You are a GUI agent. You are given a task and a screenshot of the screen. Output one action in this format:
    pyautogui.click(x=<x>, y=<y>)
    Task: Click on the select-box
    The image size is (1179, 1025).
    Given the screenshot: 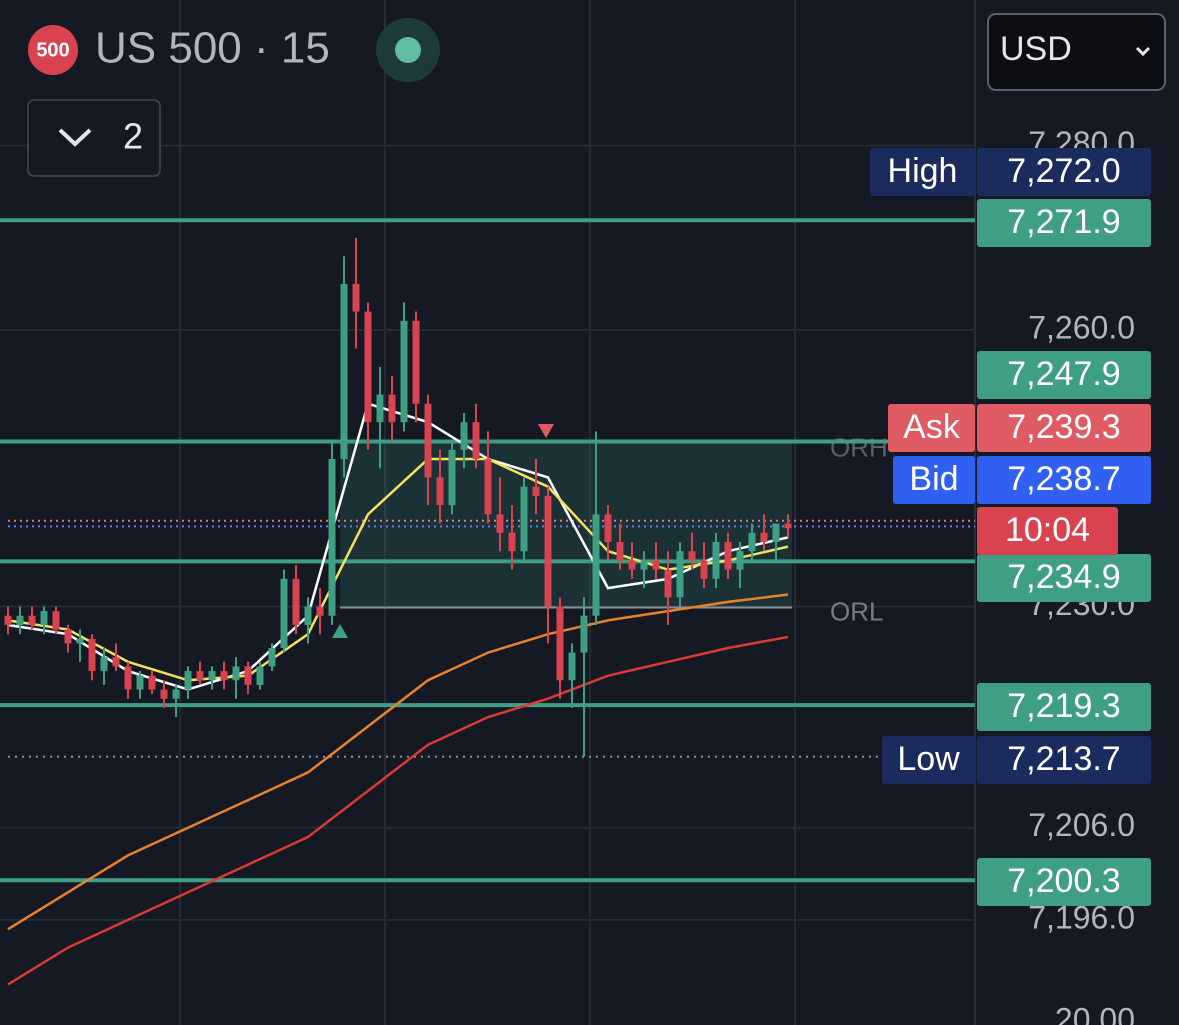 What is the action you would take?
    pyautogui.click(x=1076, y=52)
    